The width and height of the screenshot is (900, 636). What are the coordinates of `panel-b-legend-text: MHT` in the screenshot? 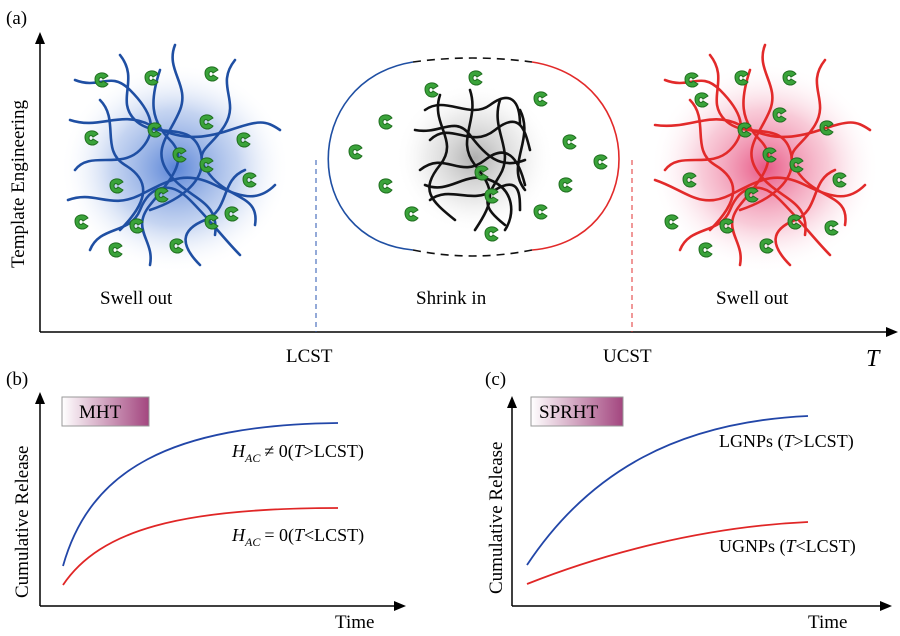 It's located at (100, 412).